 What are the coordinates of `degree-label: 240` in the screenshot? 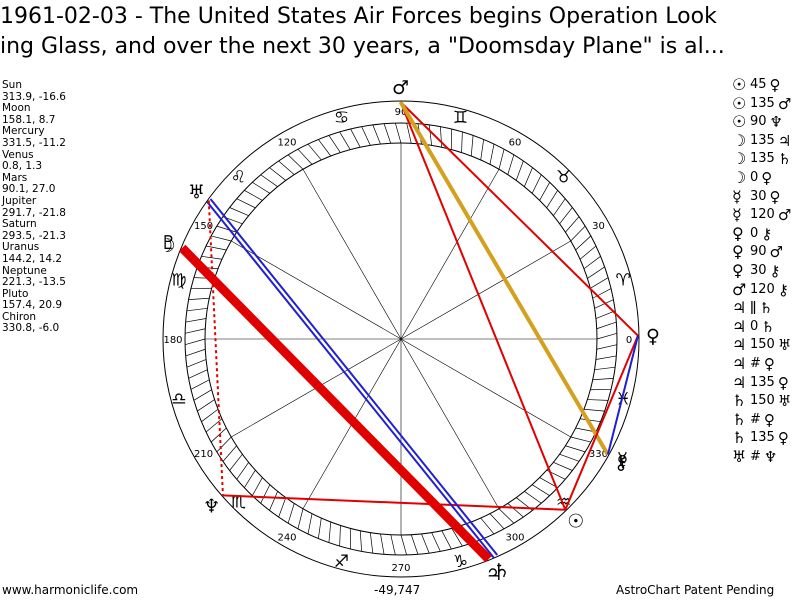 It's located at (286, 537).